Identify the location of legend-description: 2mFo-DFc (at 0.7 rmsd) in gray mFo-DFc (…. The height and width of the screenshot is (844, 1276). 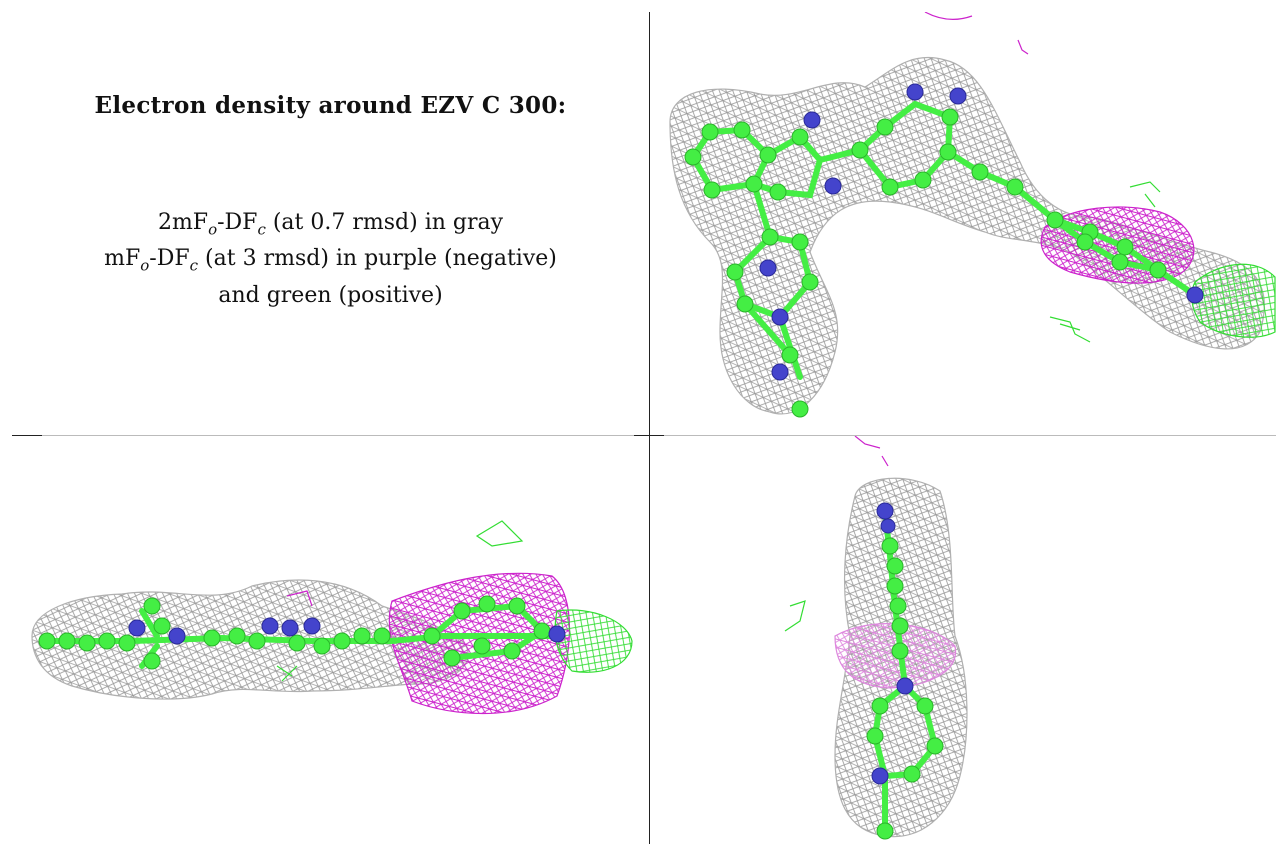
(330, 259).